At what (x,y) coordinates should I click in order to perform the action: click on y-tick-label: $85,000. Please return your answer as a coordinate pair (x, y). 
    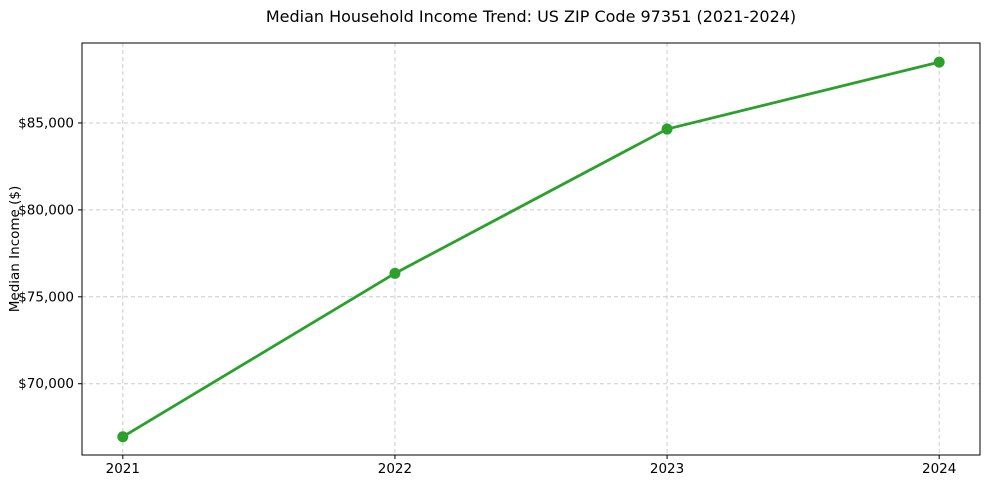
    Looking at the image, I should click on (46, 123).